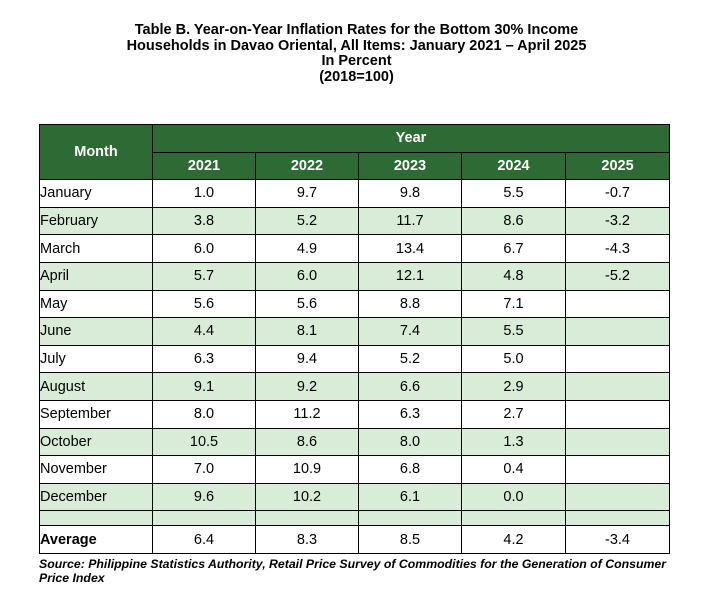  Describe the element at coordinates (513, 442) in the screenshot. I see `value-cell: 1.3` at that location.